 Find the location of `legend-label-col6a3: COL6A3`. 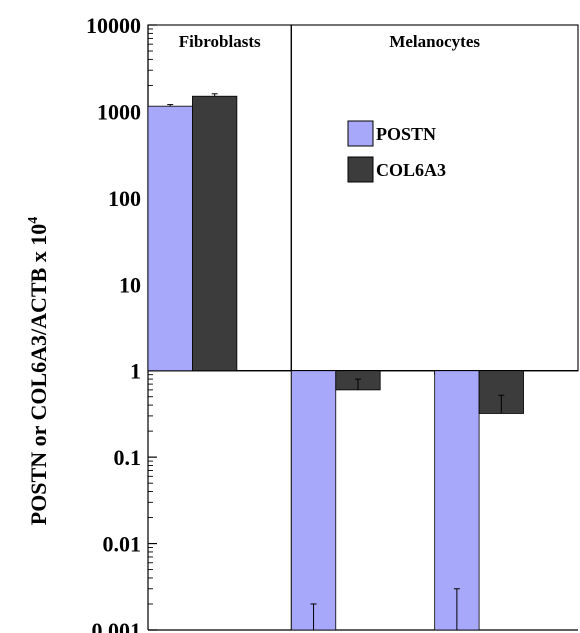

legend-label-col6a3: COL6A3 is located at coordinates (411, 170).